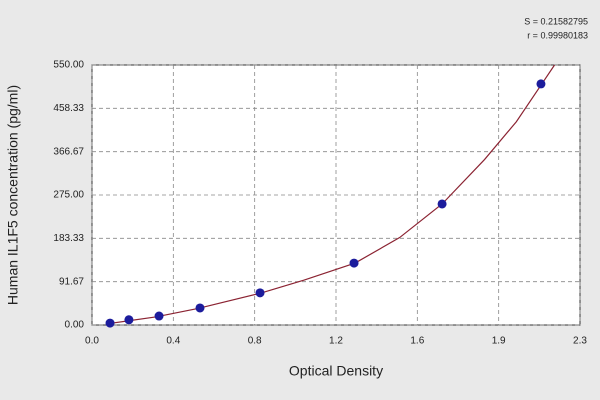  I want to click on x-tick-label: 1.6, so click(417, 341).